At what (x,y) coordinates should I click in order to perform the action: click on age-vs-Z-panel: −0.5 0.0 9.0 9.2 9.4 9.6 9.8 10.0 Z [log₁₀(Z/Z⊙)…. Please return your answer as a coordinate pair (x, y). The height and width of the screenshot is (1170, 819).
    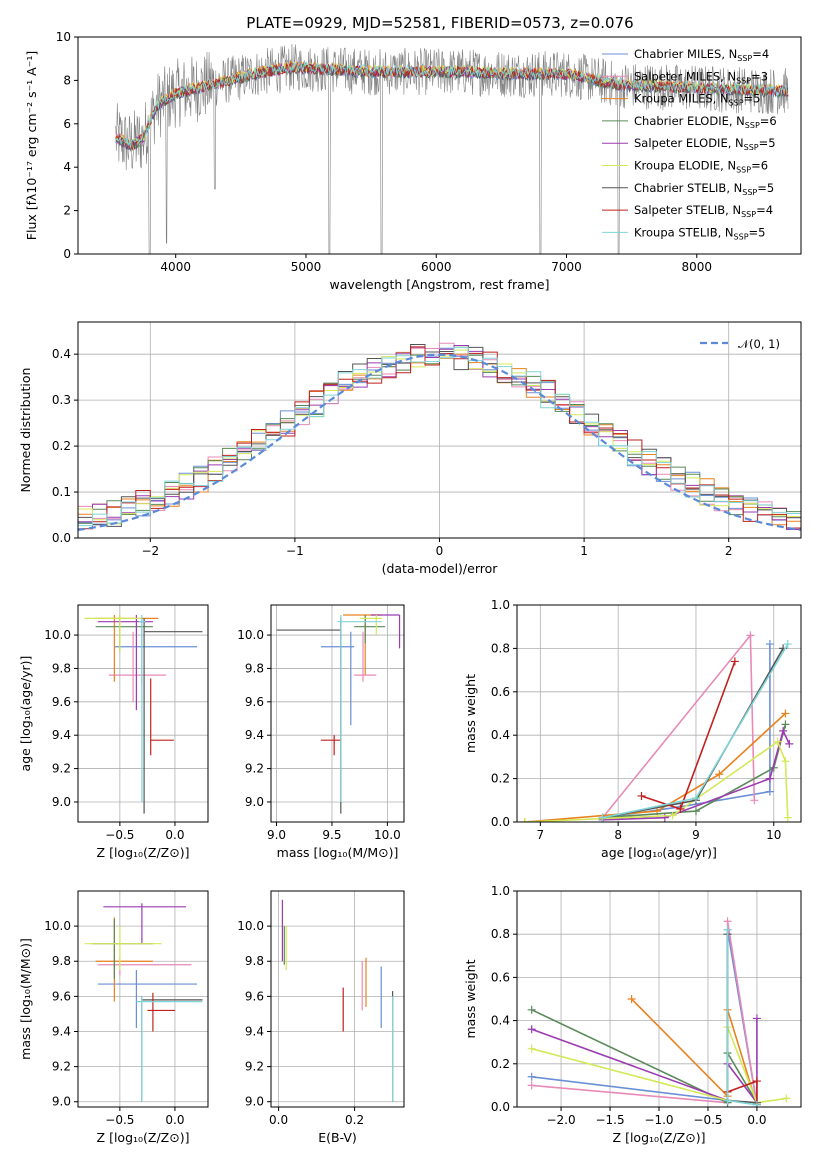
    Looking at the image, I should click on (113, 732).